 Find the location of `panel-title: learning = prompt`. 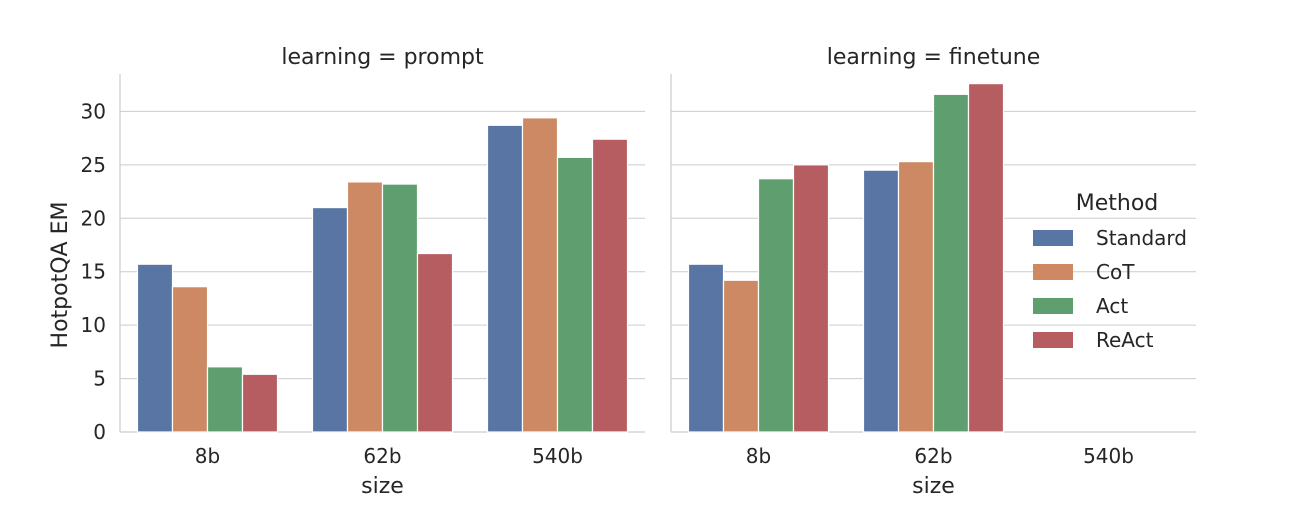

panel-title: learning = prompt is located at coordinates (382, 57).